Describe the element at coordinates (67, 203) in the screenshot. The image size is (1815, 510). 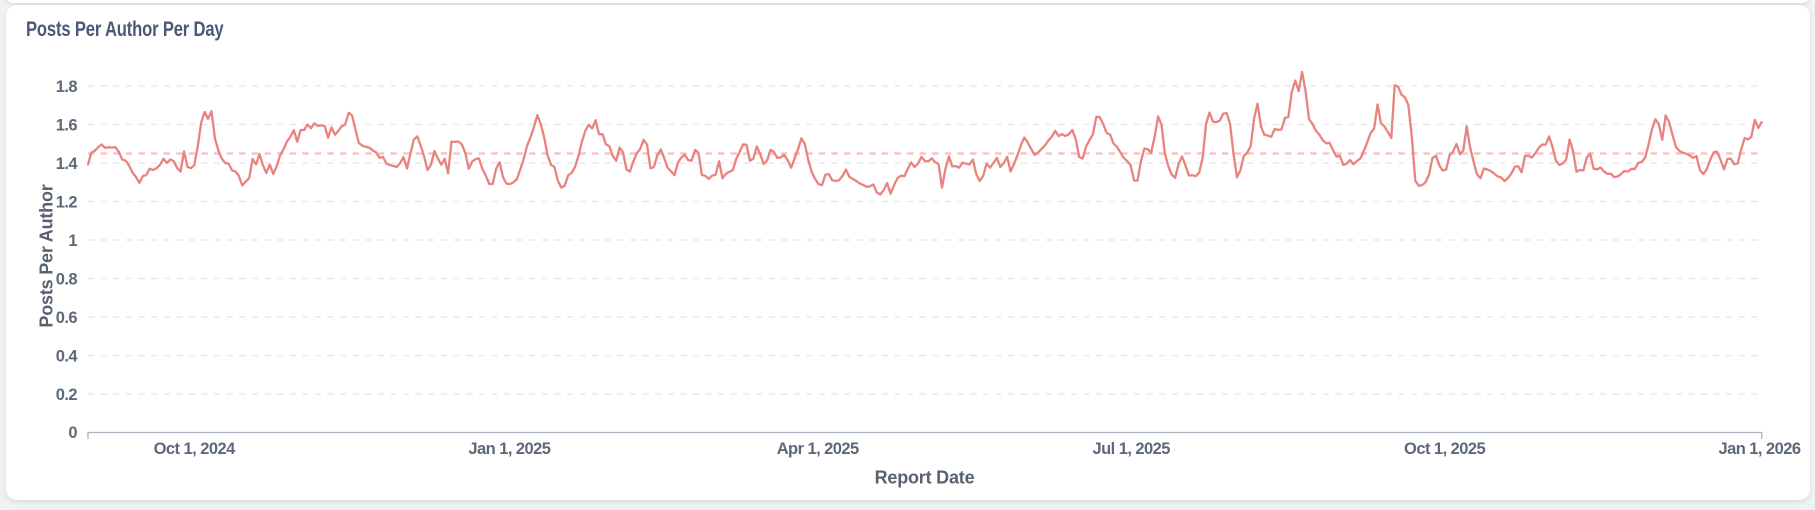
I see `svg-text: 1.2` at that location.